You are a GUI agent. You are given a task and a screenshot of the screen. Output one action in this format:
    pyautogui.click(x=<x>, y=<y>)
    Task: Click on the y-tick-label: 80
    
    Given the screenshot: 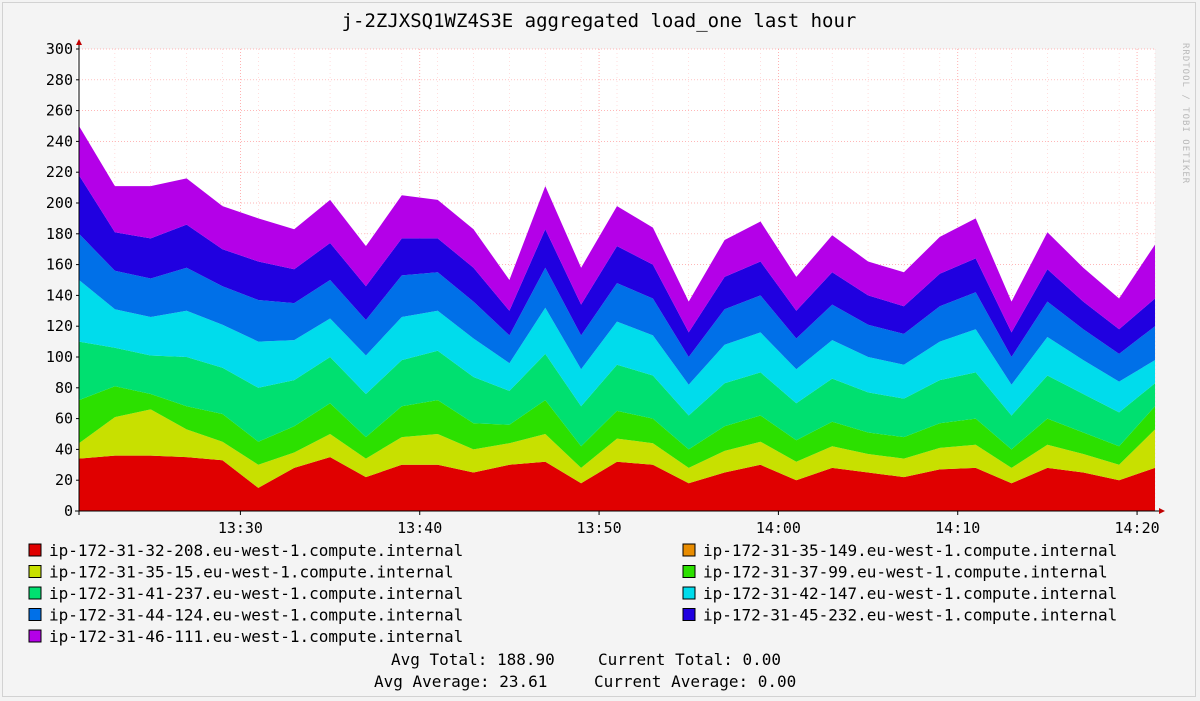 What is the action you would take?
    pyautogui.click(x=64, y=388)
    